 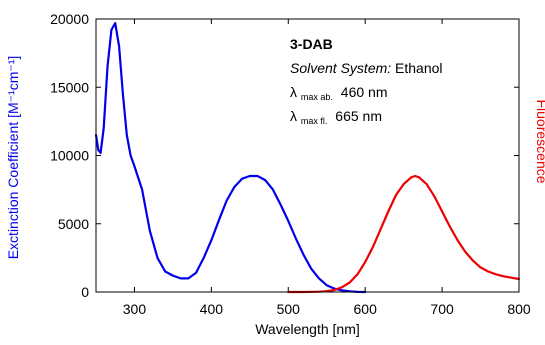 I want to click on solvent-line: Solvent System: Ethanol, so click(x=366, y=68).